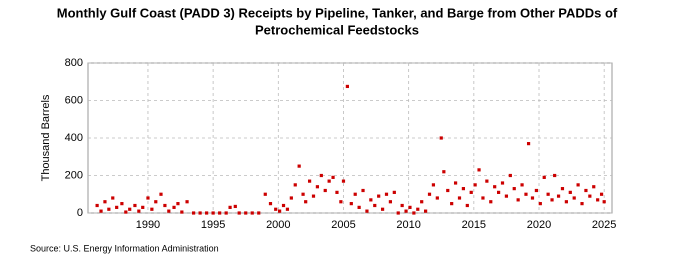 The width and height of the screenshot is (675, 275). I want to click on y-axis-label: Thousand Barrels, so click(46, 137).